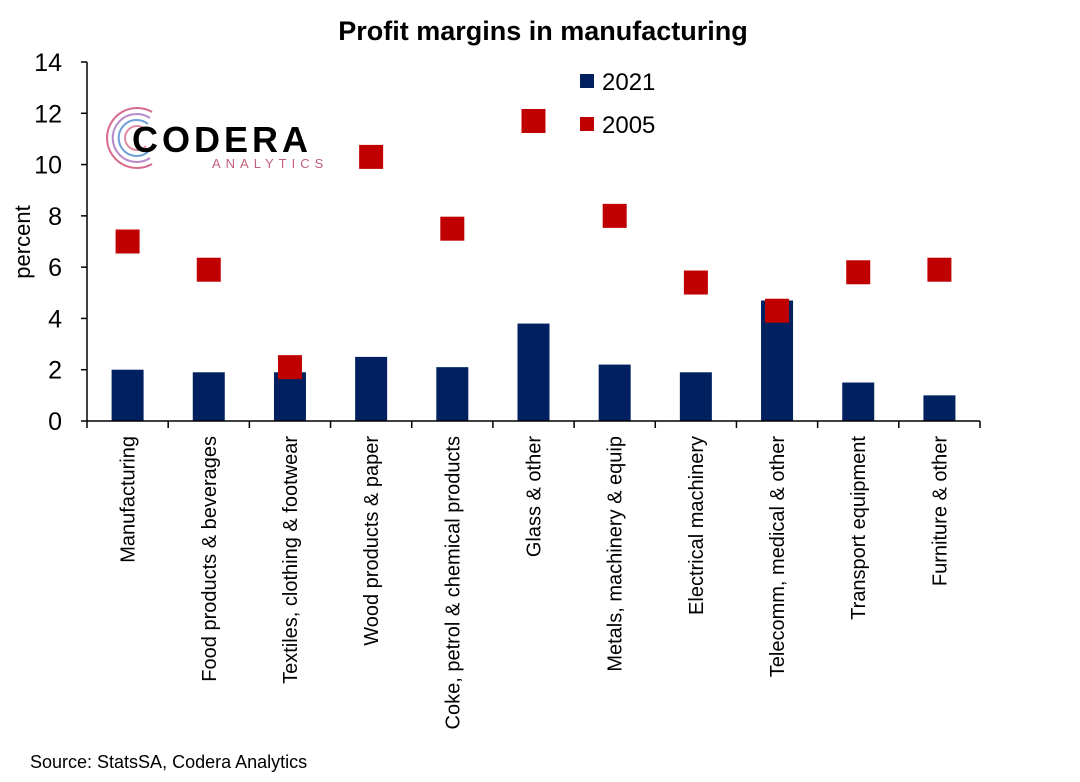 Image resolution: width=1080 pixels, height=782 pixels. I want to click on y-tick-label: 12, so click(48, 114).